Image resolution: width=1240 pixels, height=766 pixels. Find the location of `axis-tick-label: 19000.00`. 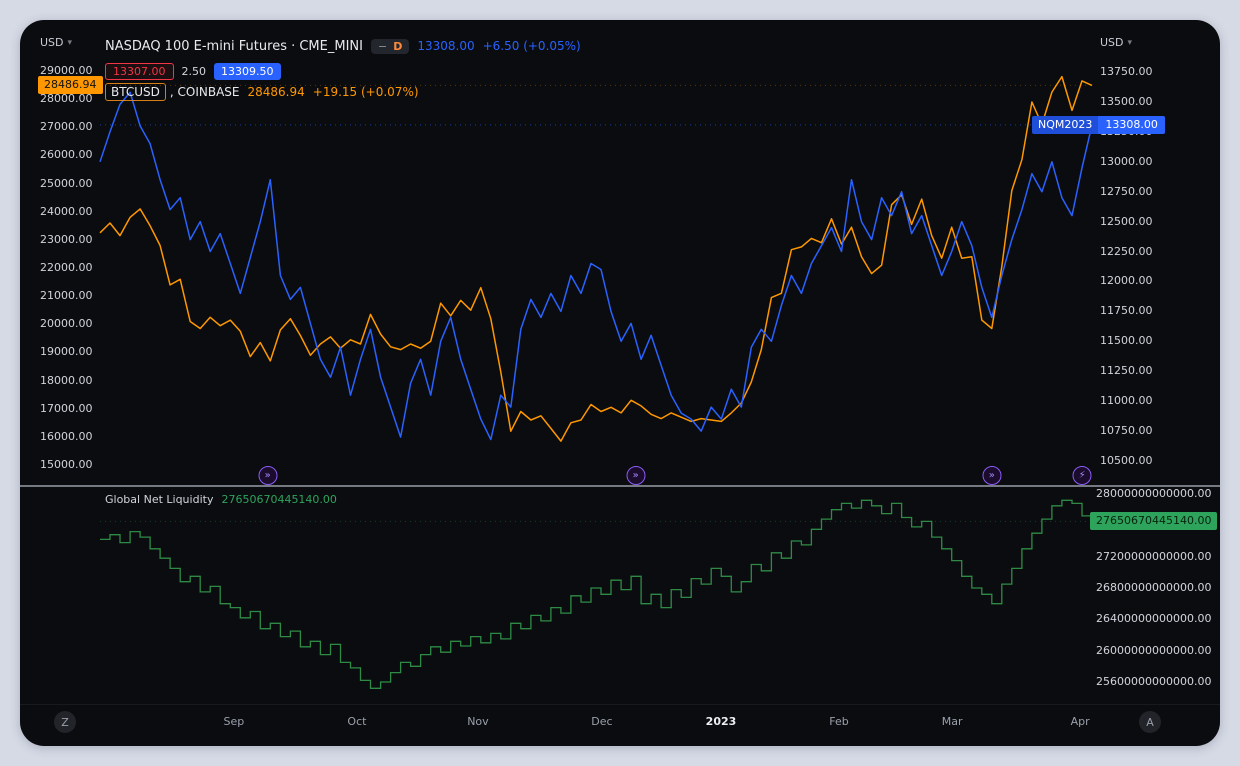

axis-tick-label: 19000.00 is located at coordinates (66, 352).